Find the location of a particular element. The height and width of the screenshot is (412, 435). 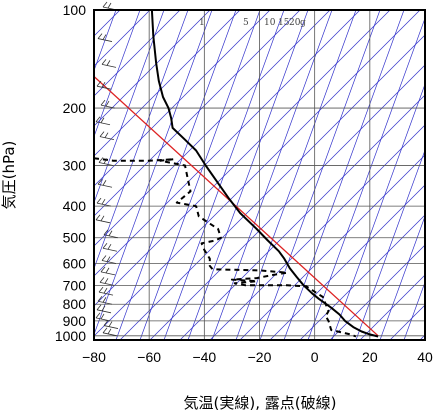

y-tick-label: 600 is located at coordinates (75, 264).